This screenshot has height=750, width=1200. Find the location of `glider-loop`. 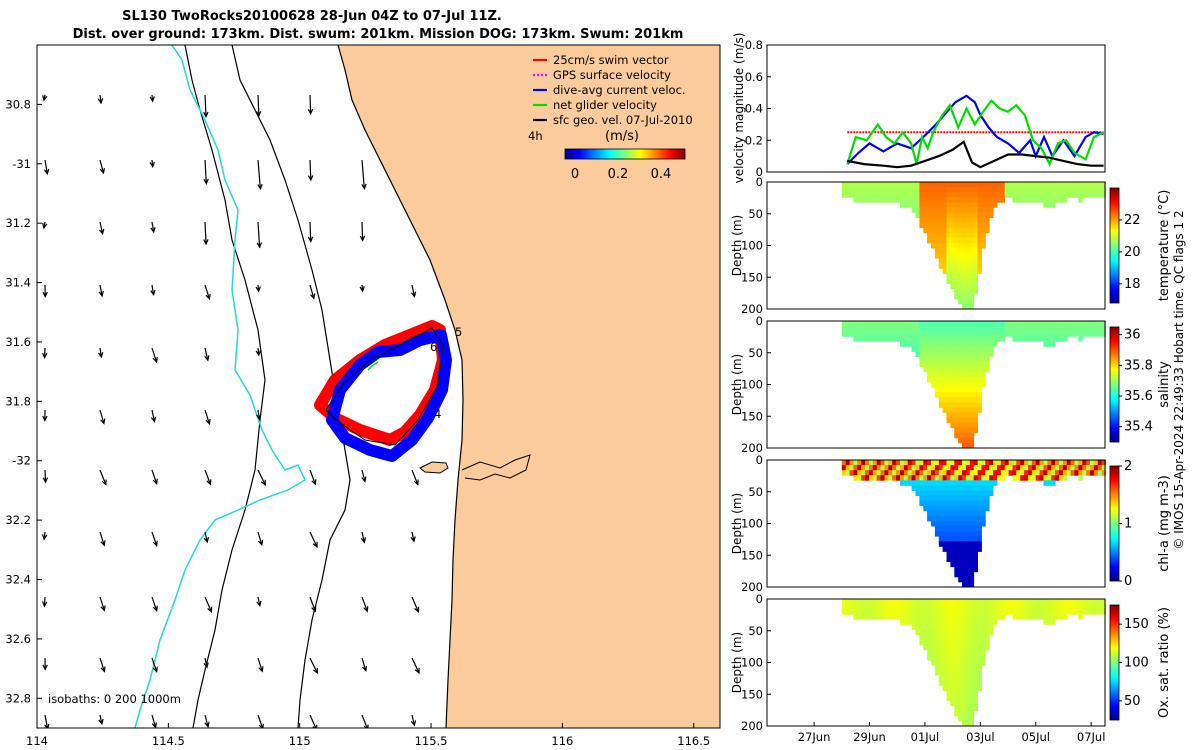

glider-loop is located at coordinates (383, 391).